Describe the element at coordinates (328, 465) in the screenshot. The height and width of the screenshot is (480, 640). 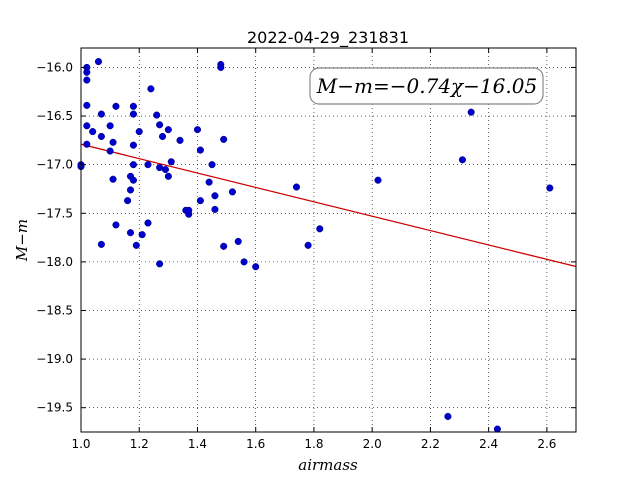
I see `x-axis-label: airmass` at that location.